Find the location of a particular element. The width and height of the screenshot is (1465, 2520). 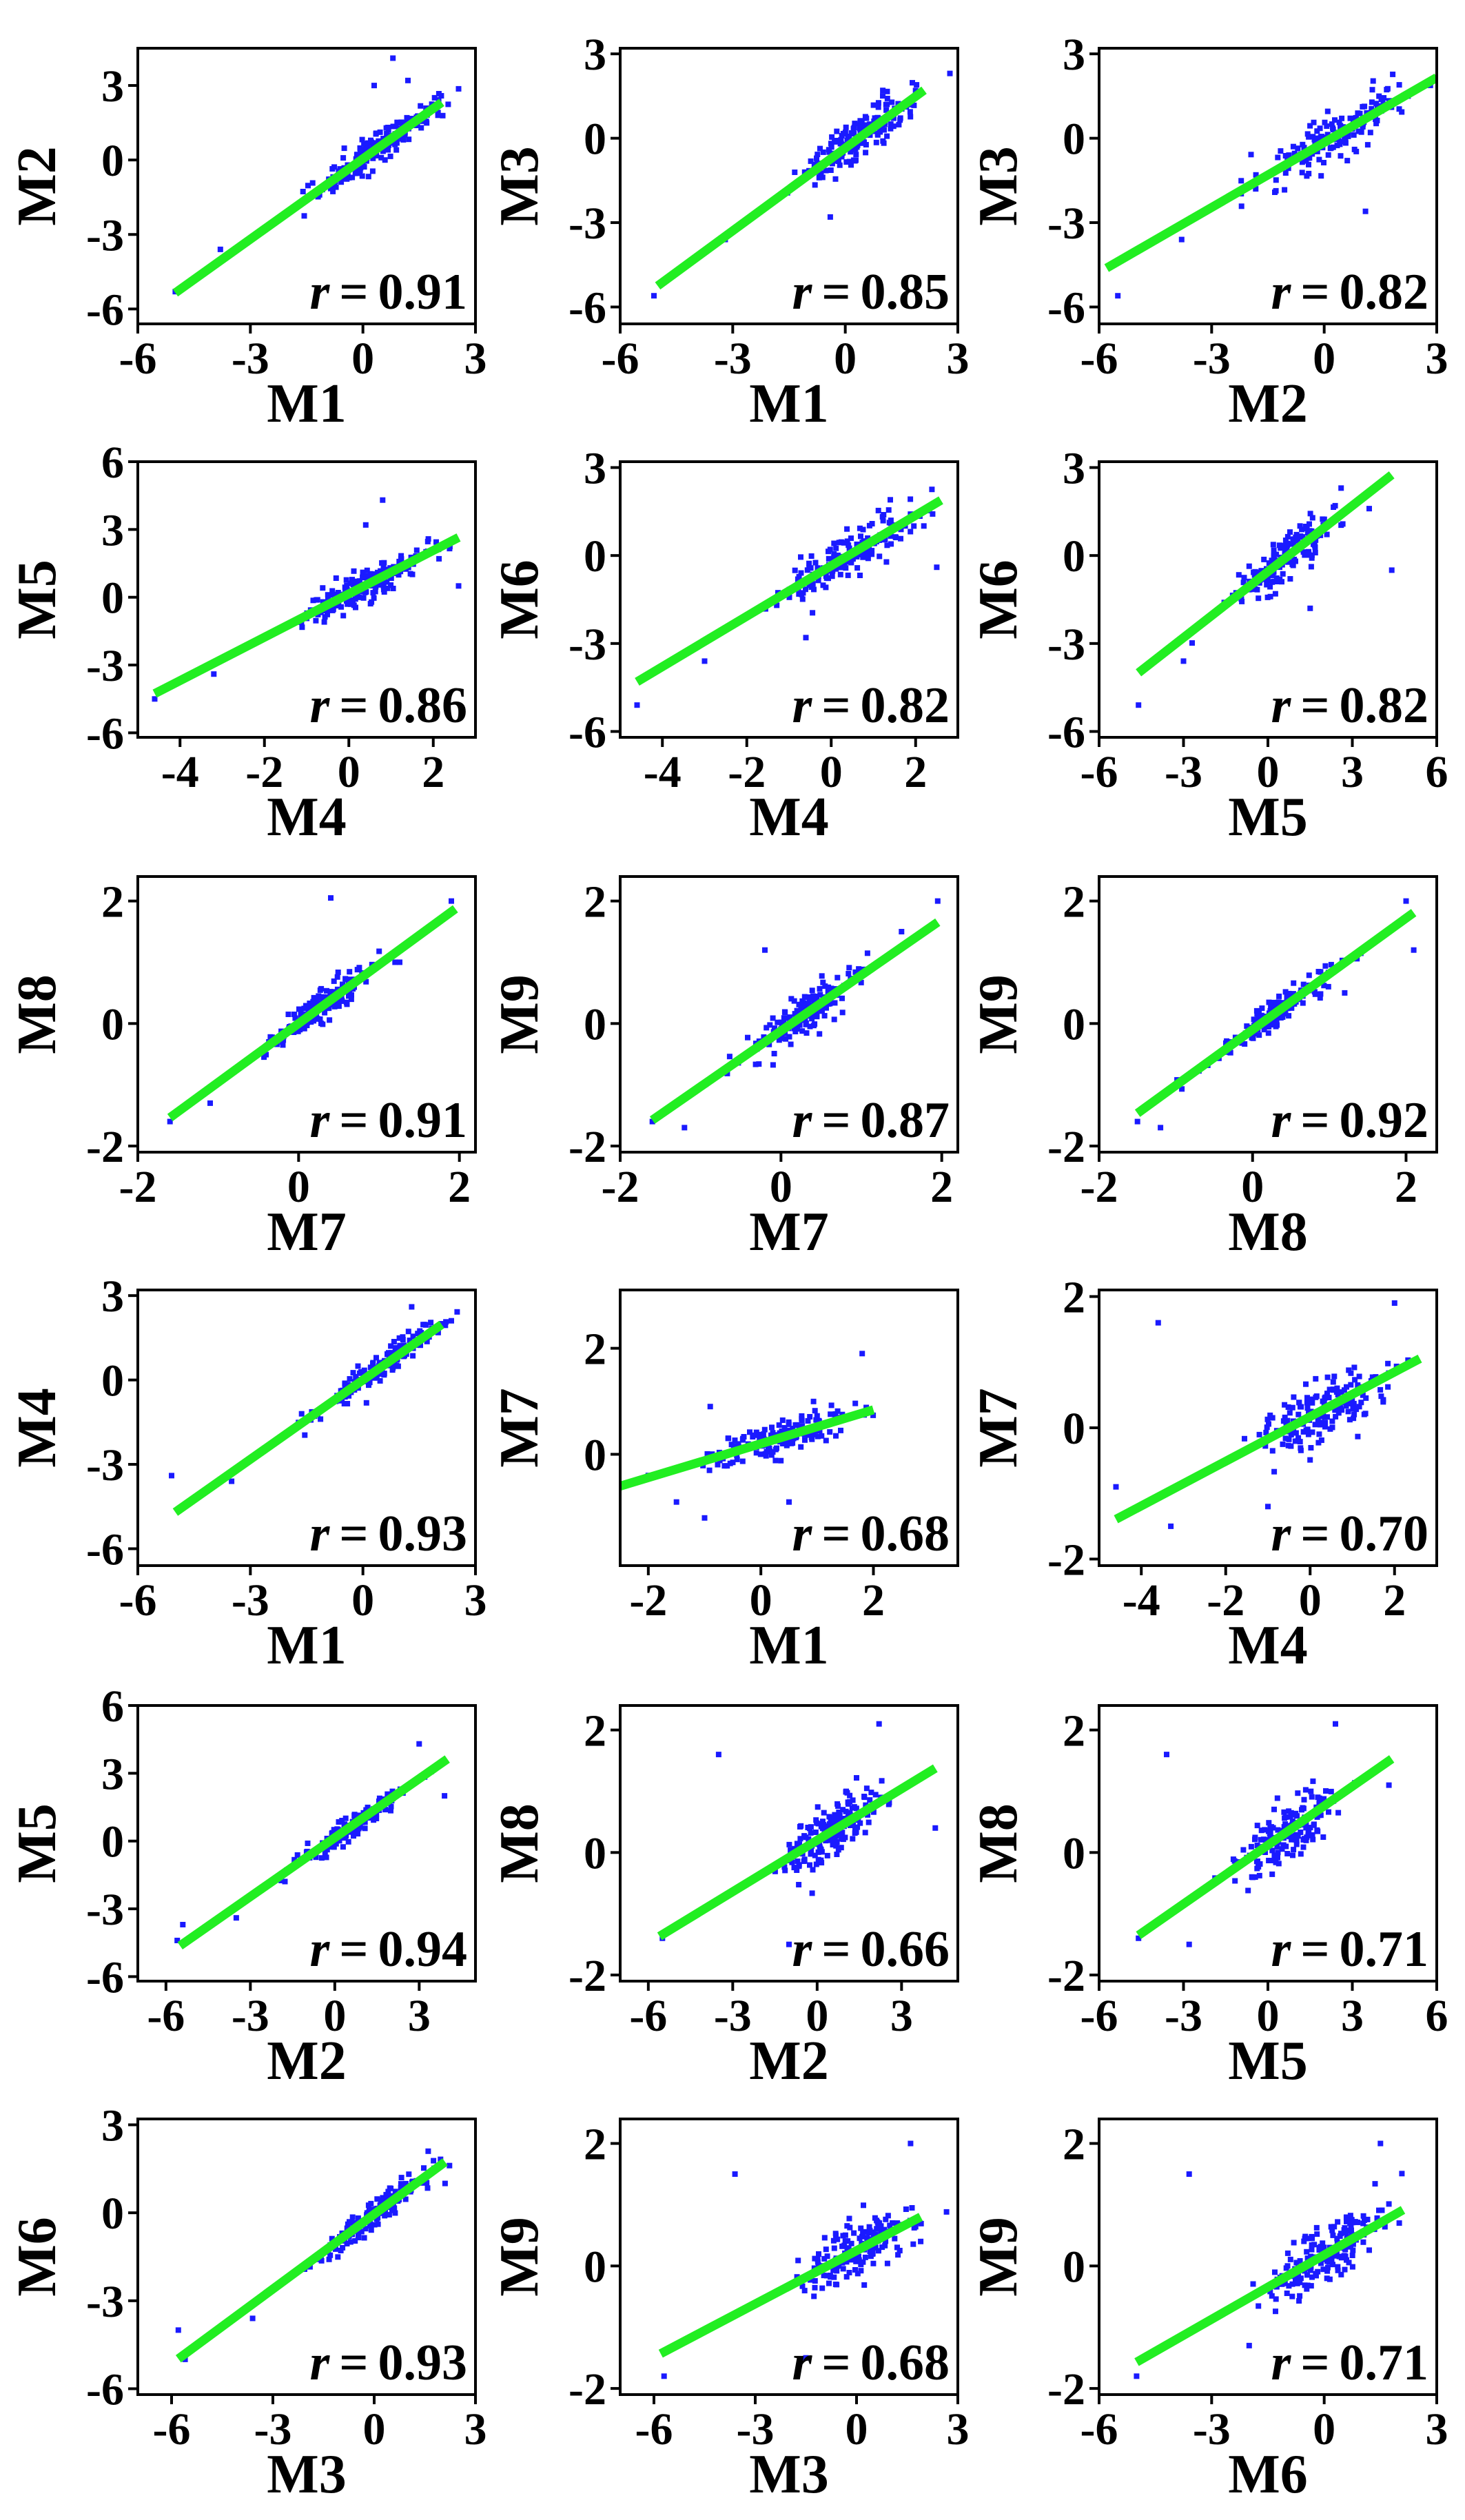

correlation-label: r = 0.93 is located at coordinates (388, 1534).